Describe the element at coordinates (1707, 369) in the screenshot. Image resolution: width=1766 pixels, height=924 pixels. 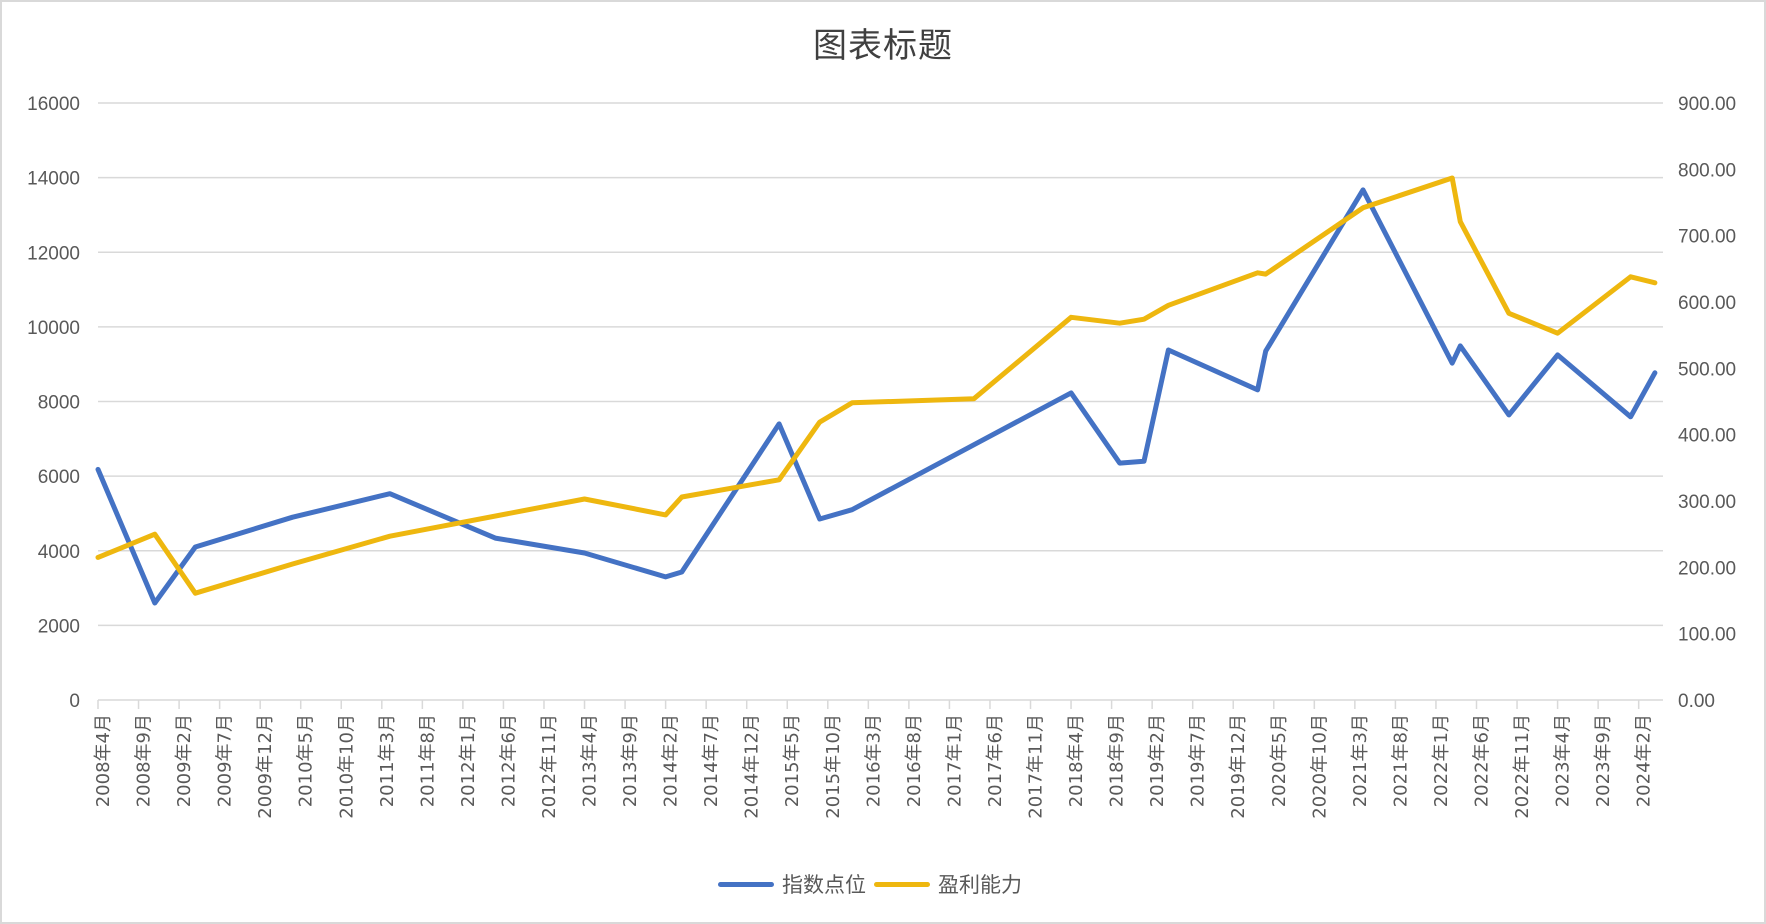
I see `right-axis-tick-label: 500.00` at that location.